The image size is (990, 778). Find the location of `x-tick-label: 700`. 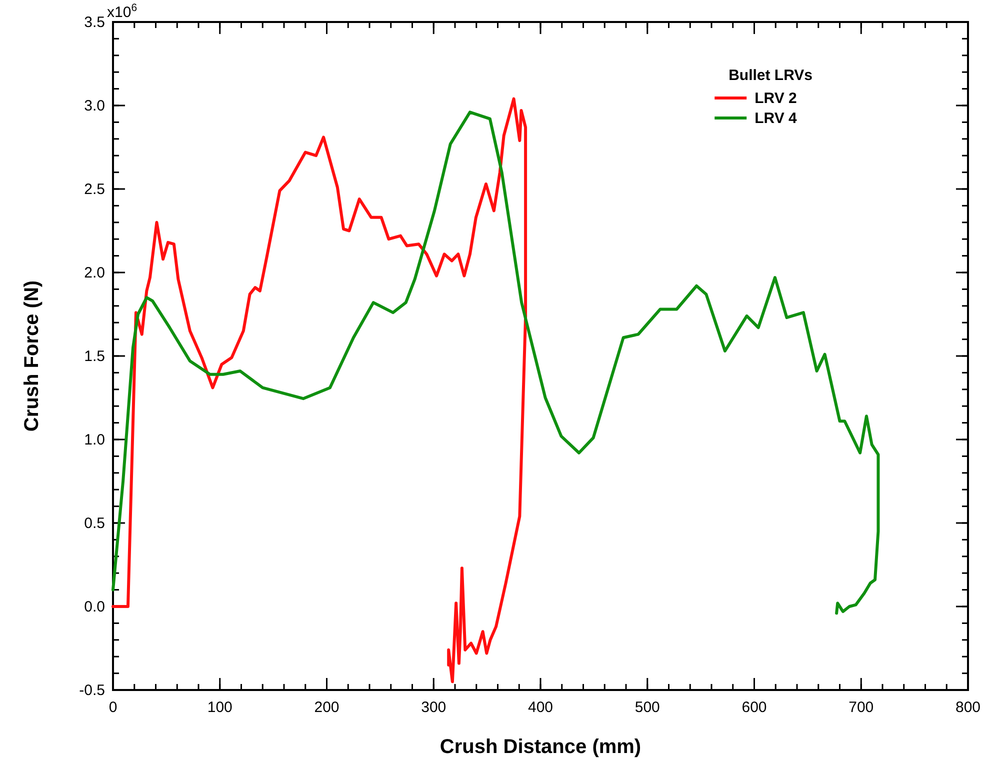

x-tick-label: 700 is located at coordinates (861, 707).